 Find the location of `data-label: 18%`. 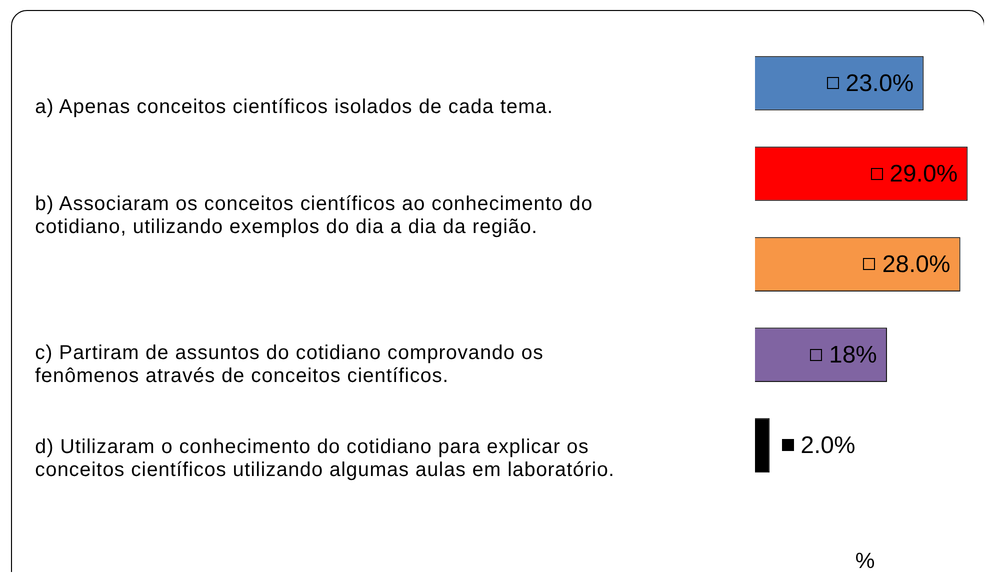

data-label: 18% is located at coordinates (853, 354).